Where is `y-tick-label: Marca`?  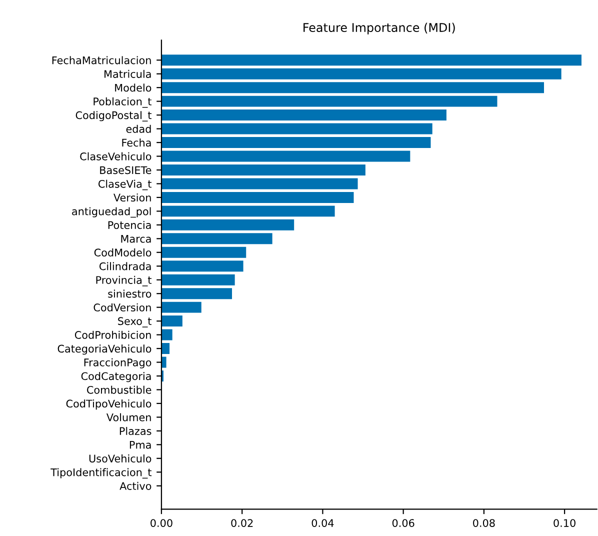 y-tick-label: Marca is located at coordinates (136, 239).